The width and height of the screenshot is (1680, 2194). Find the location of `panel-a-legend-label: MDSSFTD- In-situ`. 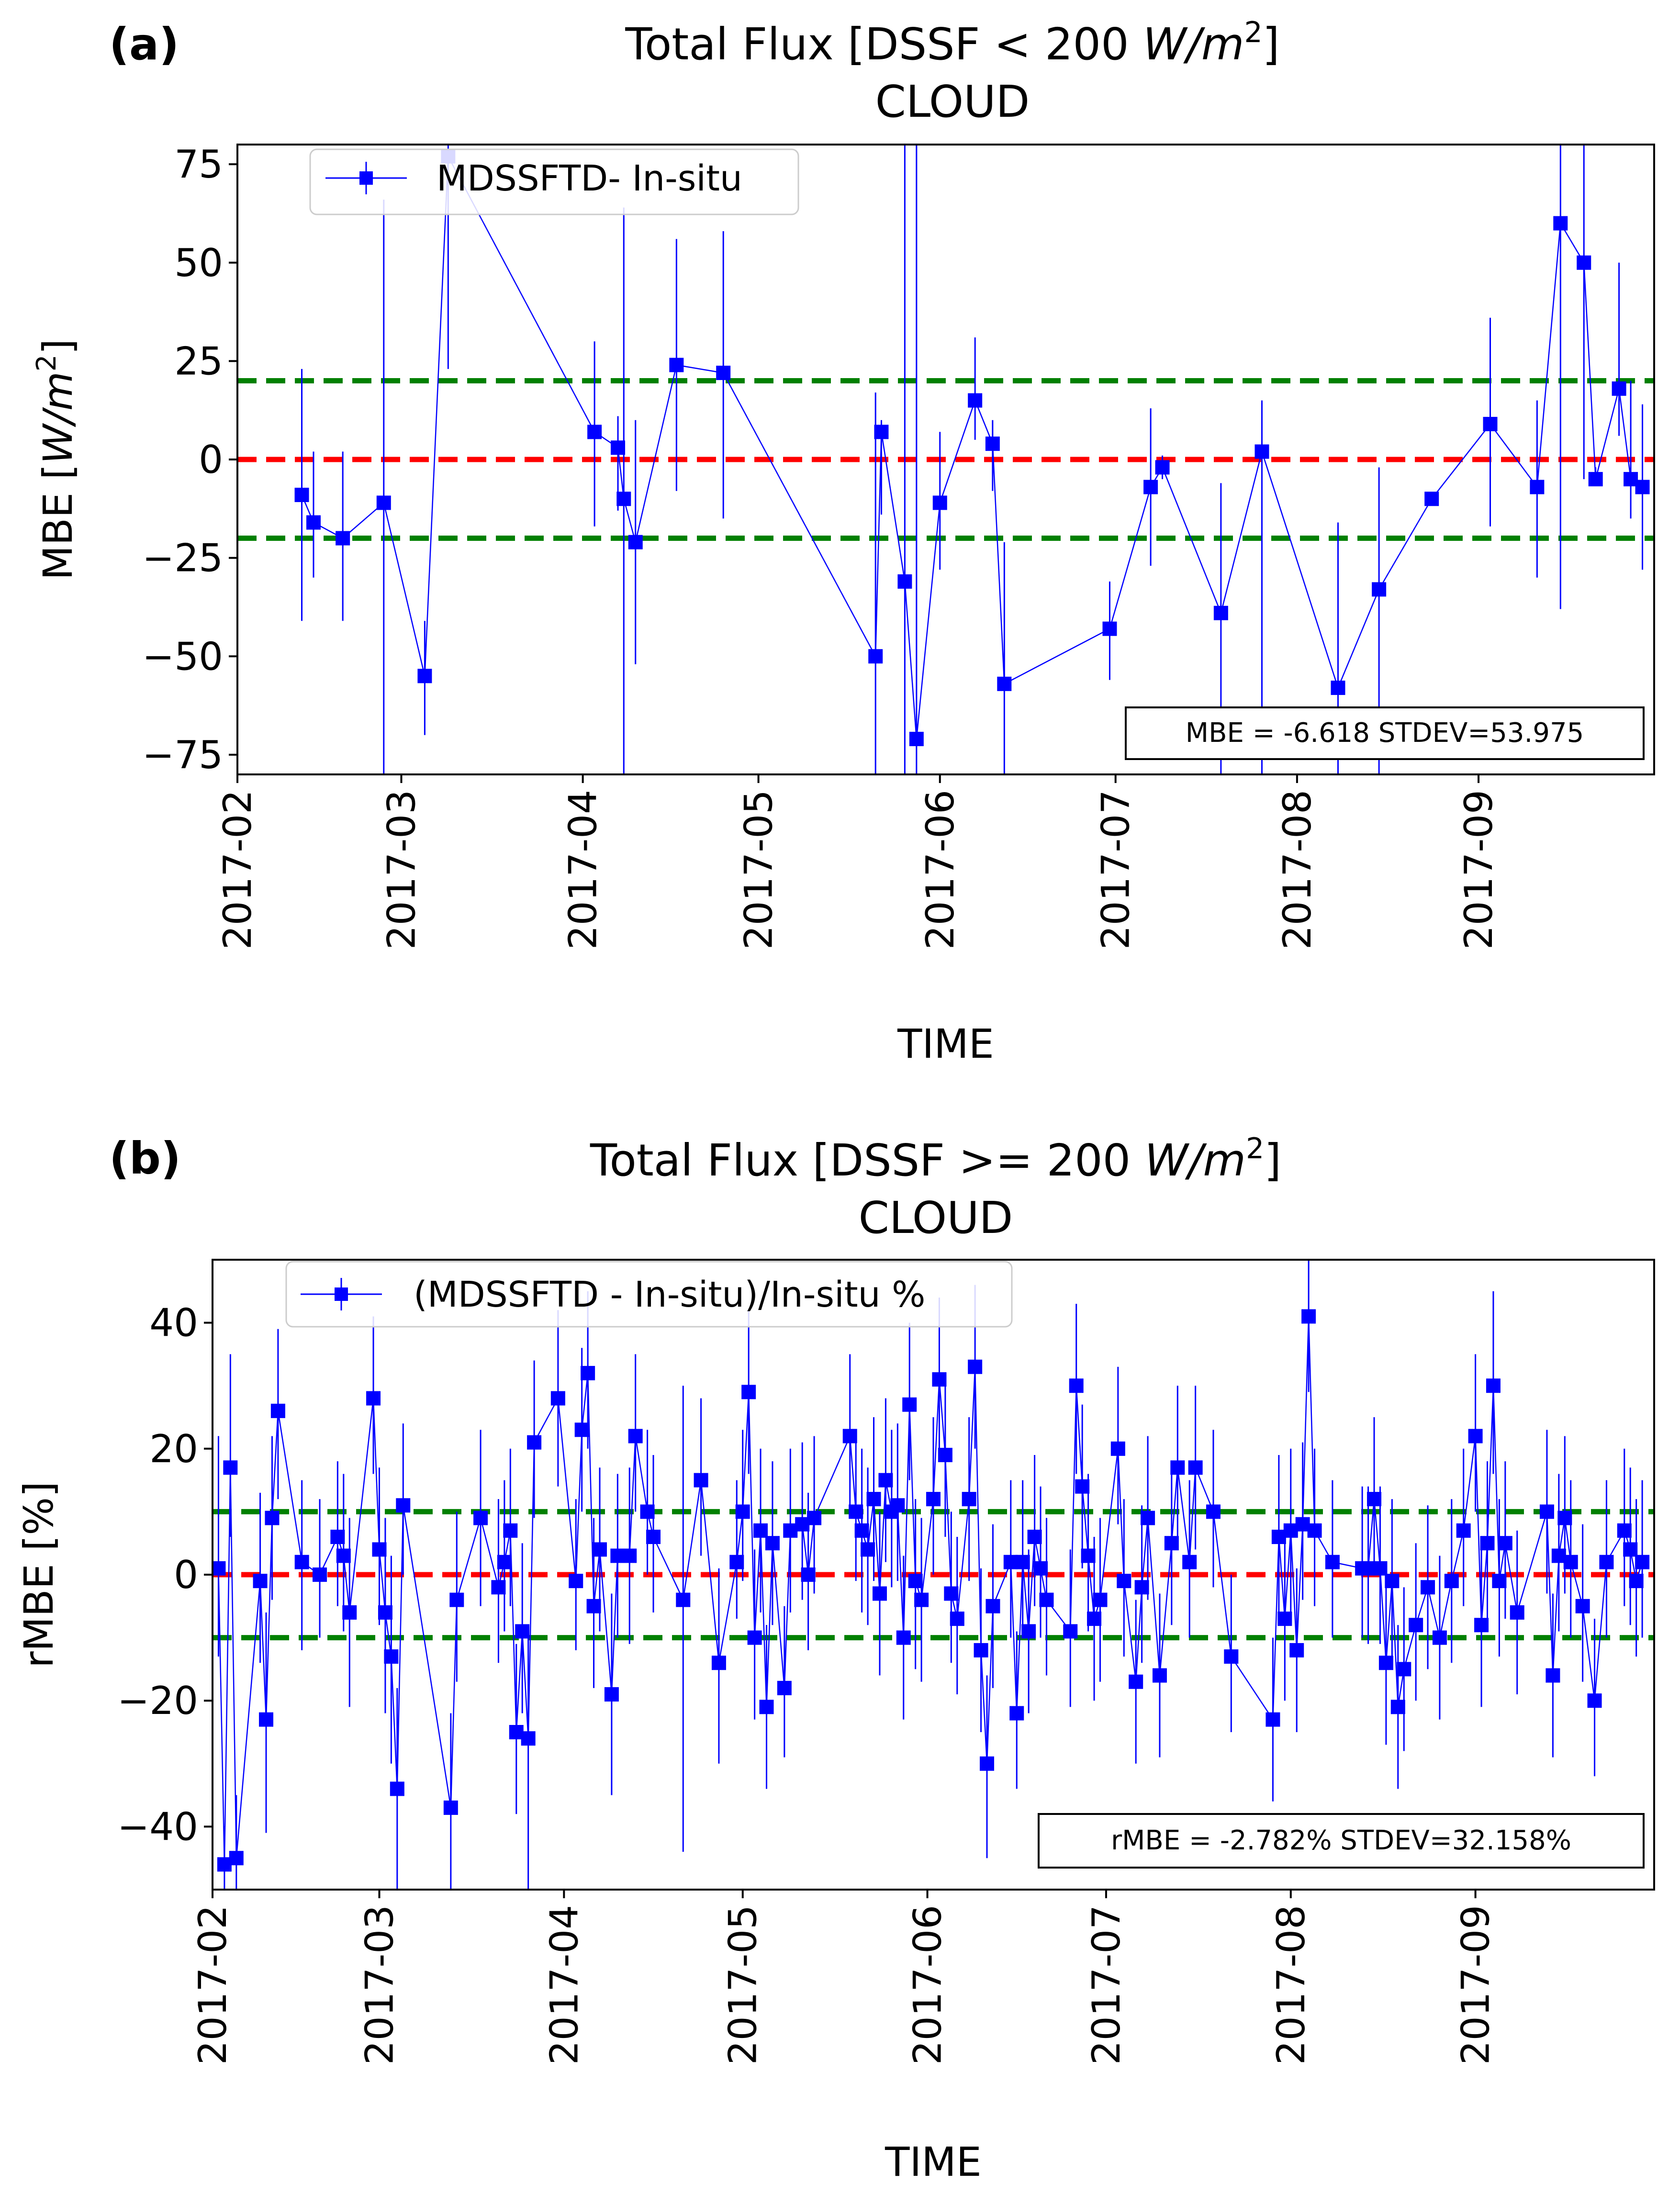

panel-a-legend-label: MDSSFTD- In-situ is located at coordinates (590, 178).